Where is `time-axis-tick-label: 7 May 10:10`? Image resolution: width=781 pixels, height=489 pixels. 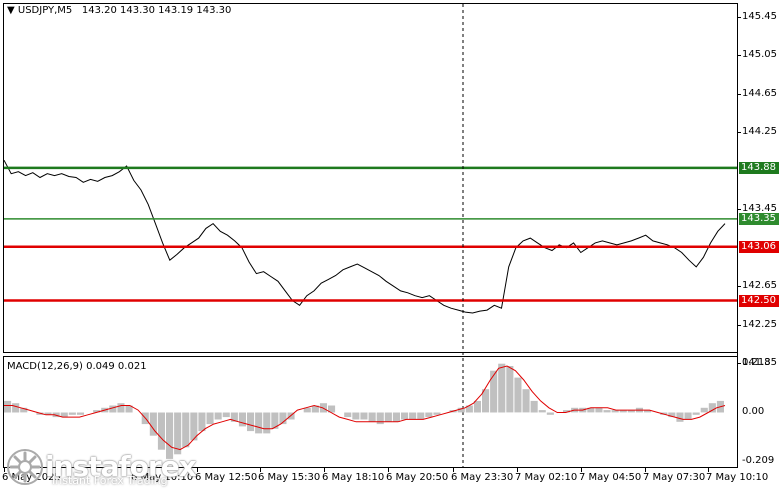
time-axis-tick-label: 7 May 10:10 is located at coordinates (737, 477).